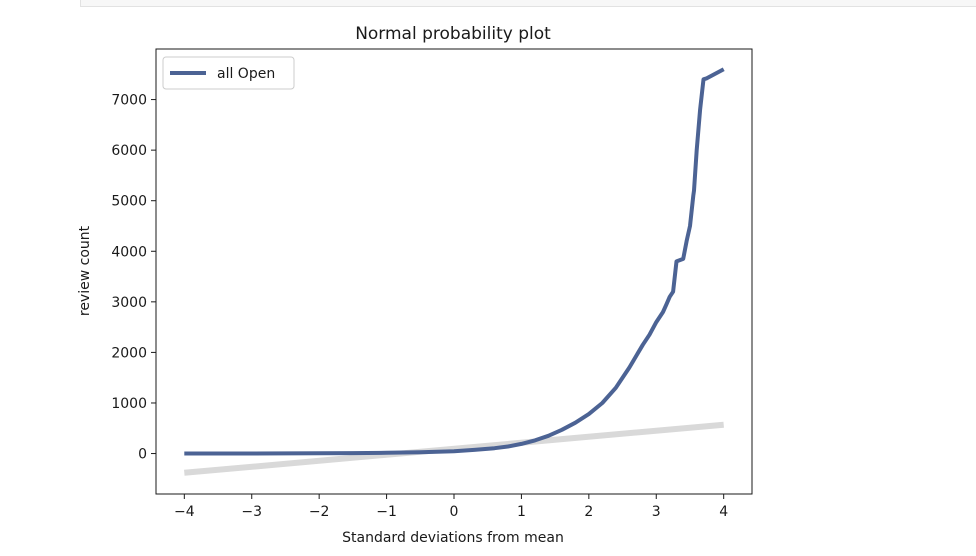 The height and width of the screenshot is (556, 976). What do you see at coordinates (129, 151) in the screenshot?
I see `y-tick-label: 6000` at bounding box center [129, 151].